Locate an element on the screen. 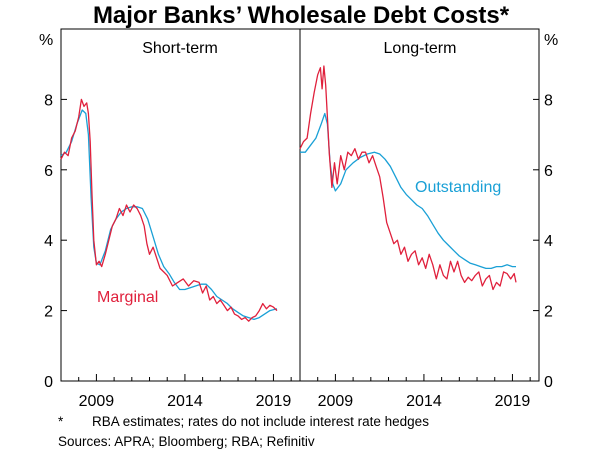 Image resolution: width=600 pixels, height=462 pixels. y-tick-label-right: 2 is located at coordinates (548, 312).